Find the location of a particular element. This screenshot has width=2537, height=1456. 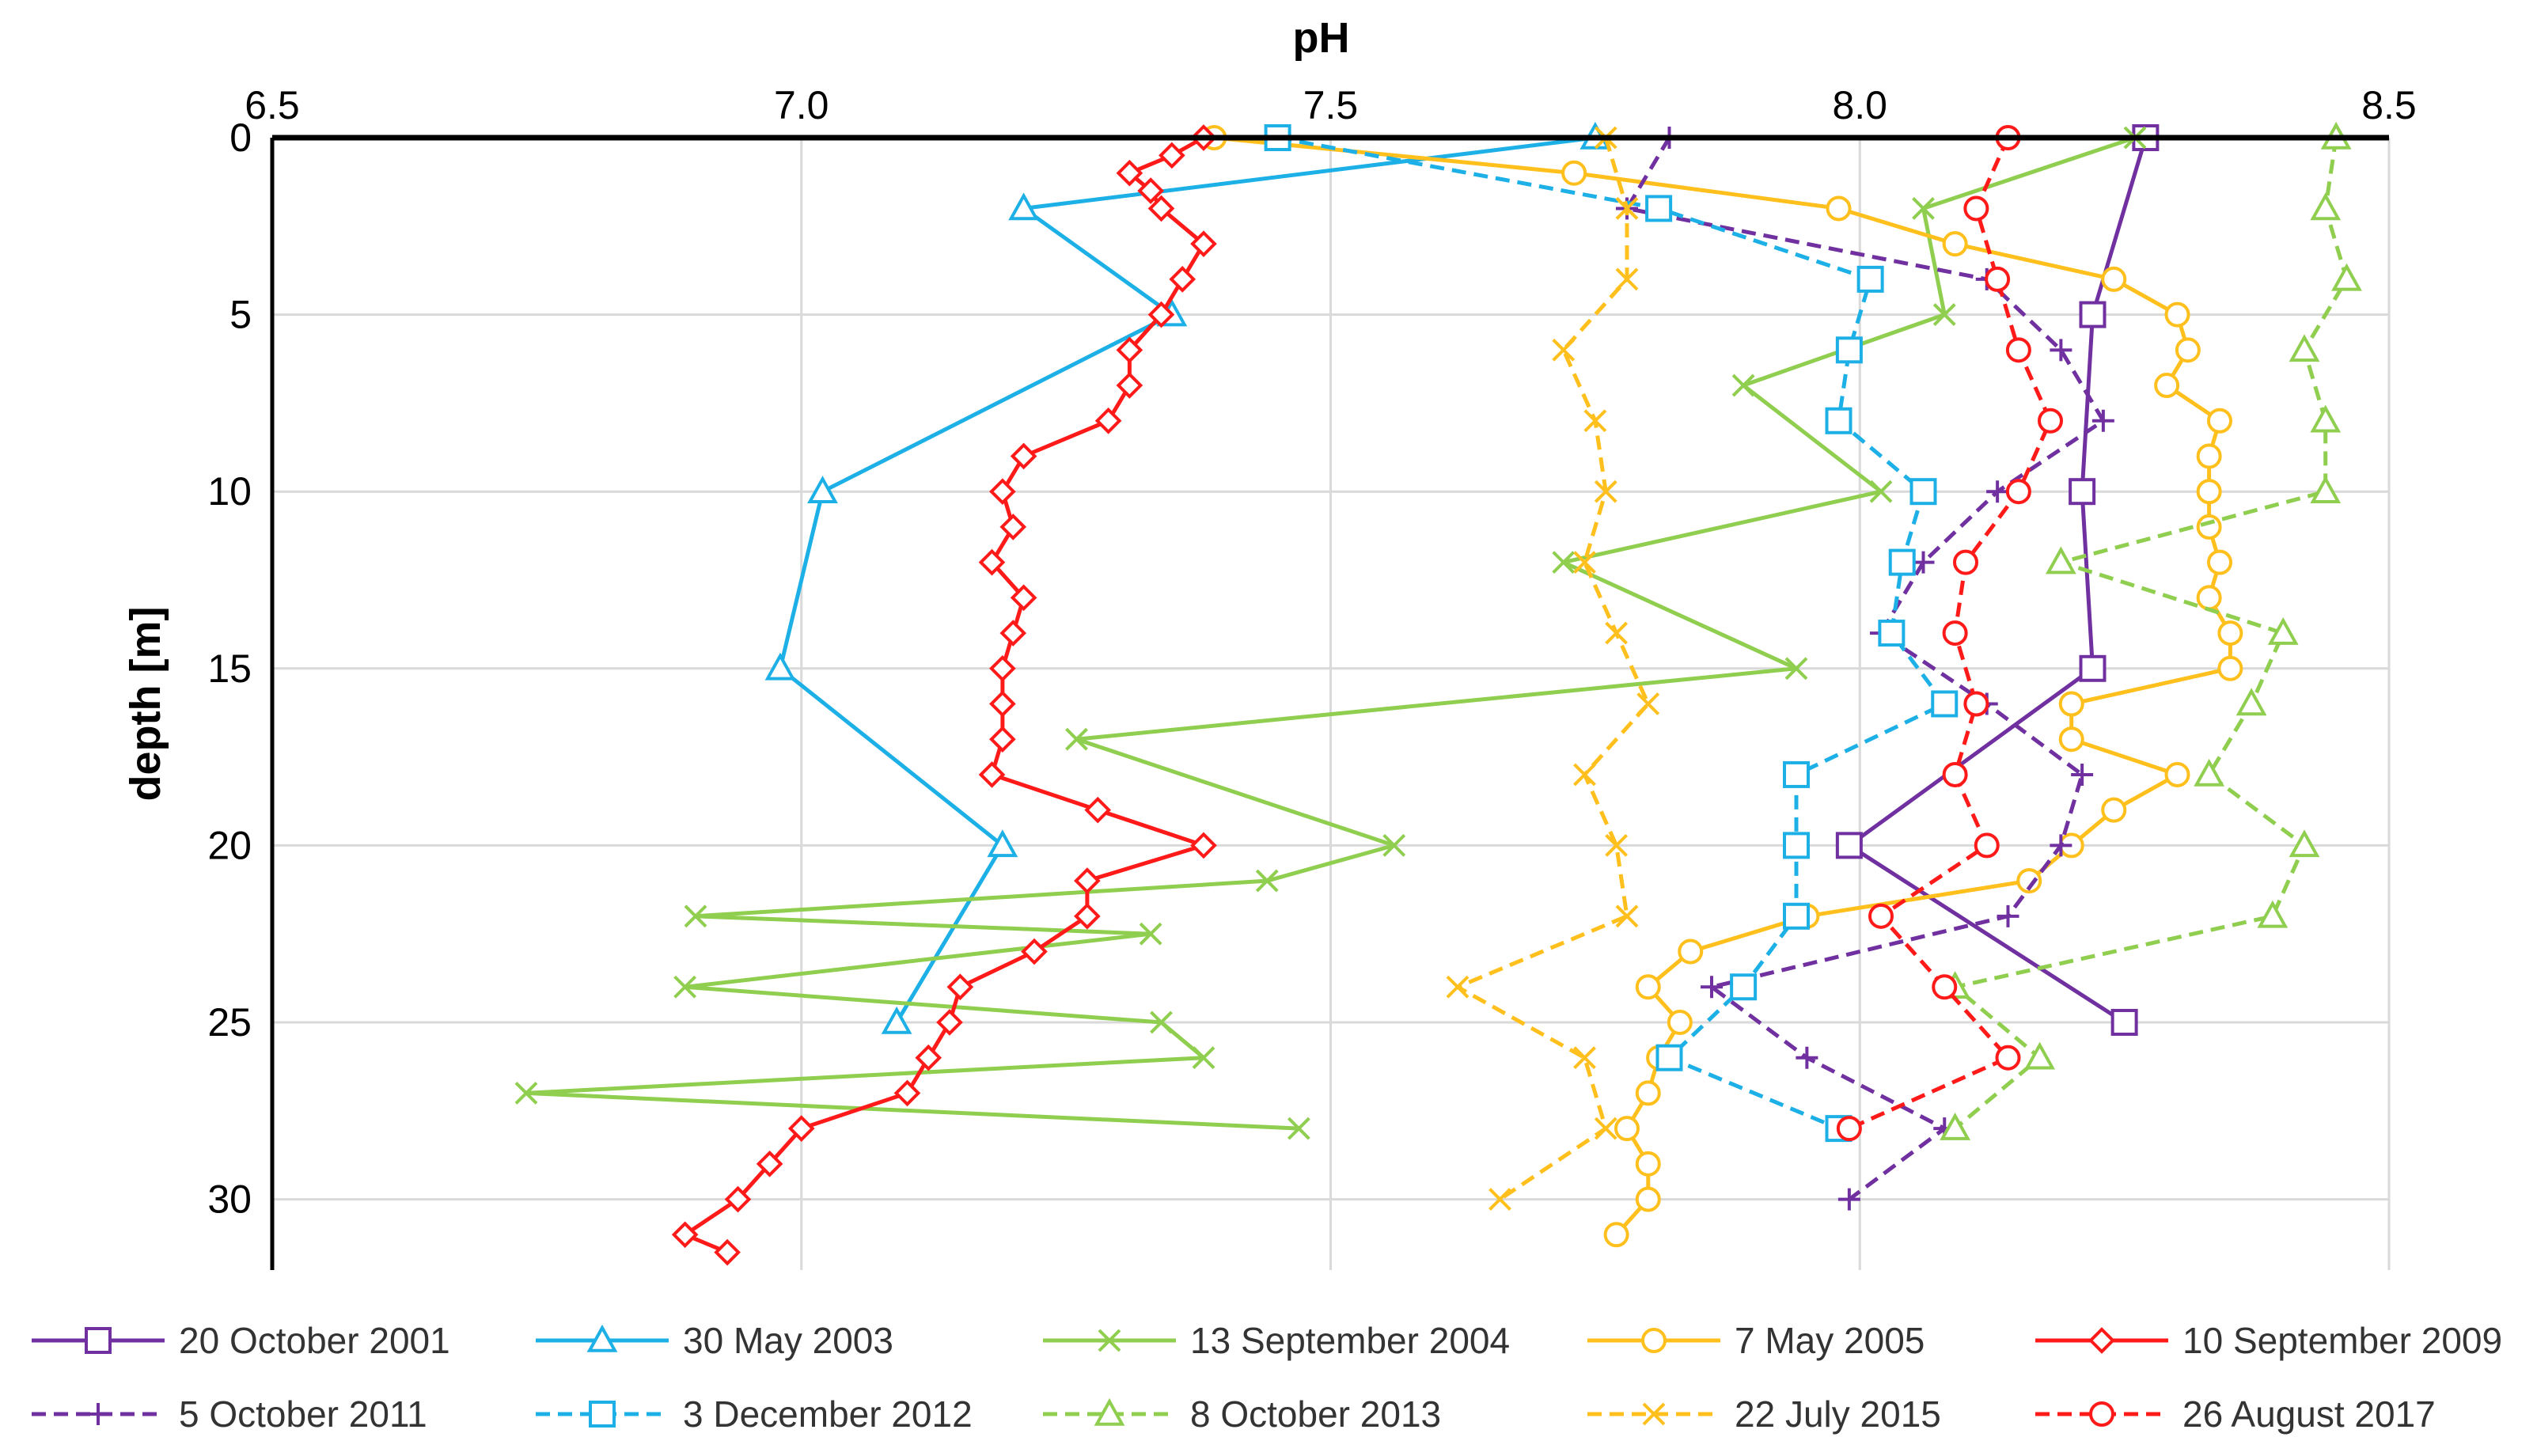

legend-item: 13 September 2004 is located at coordinates (1276, 1340).